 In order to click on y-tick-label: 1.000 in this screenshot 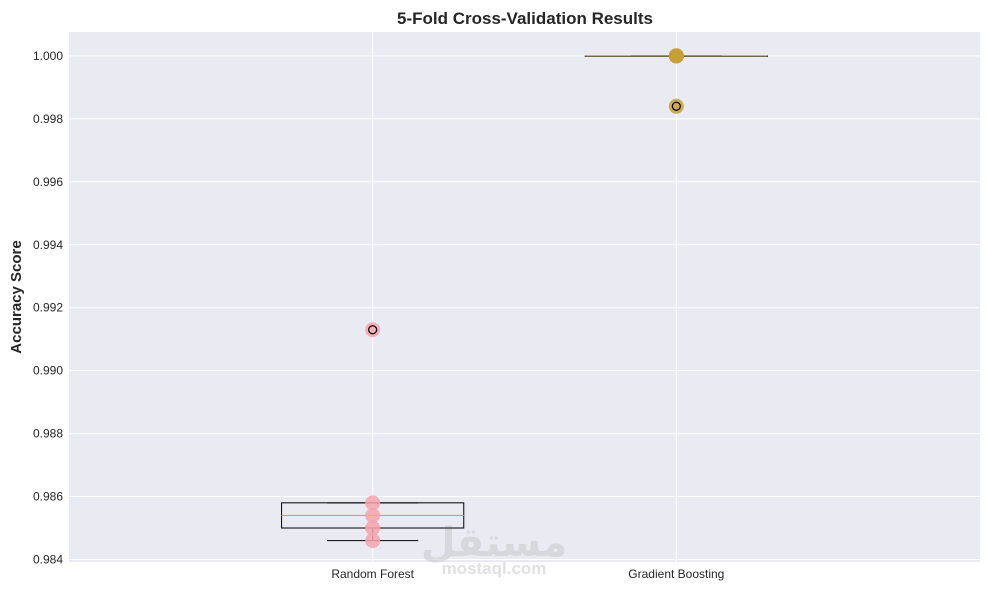, I will do `click(48, 56)`.